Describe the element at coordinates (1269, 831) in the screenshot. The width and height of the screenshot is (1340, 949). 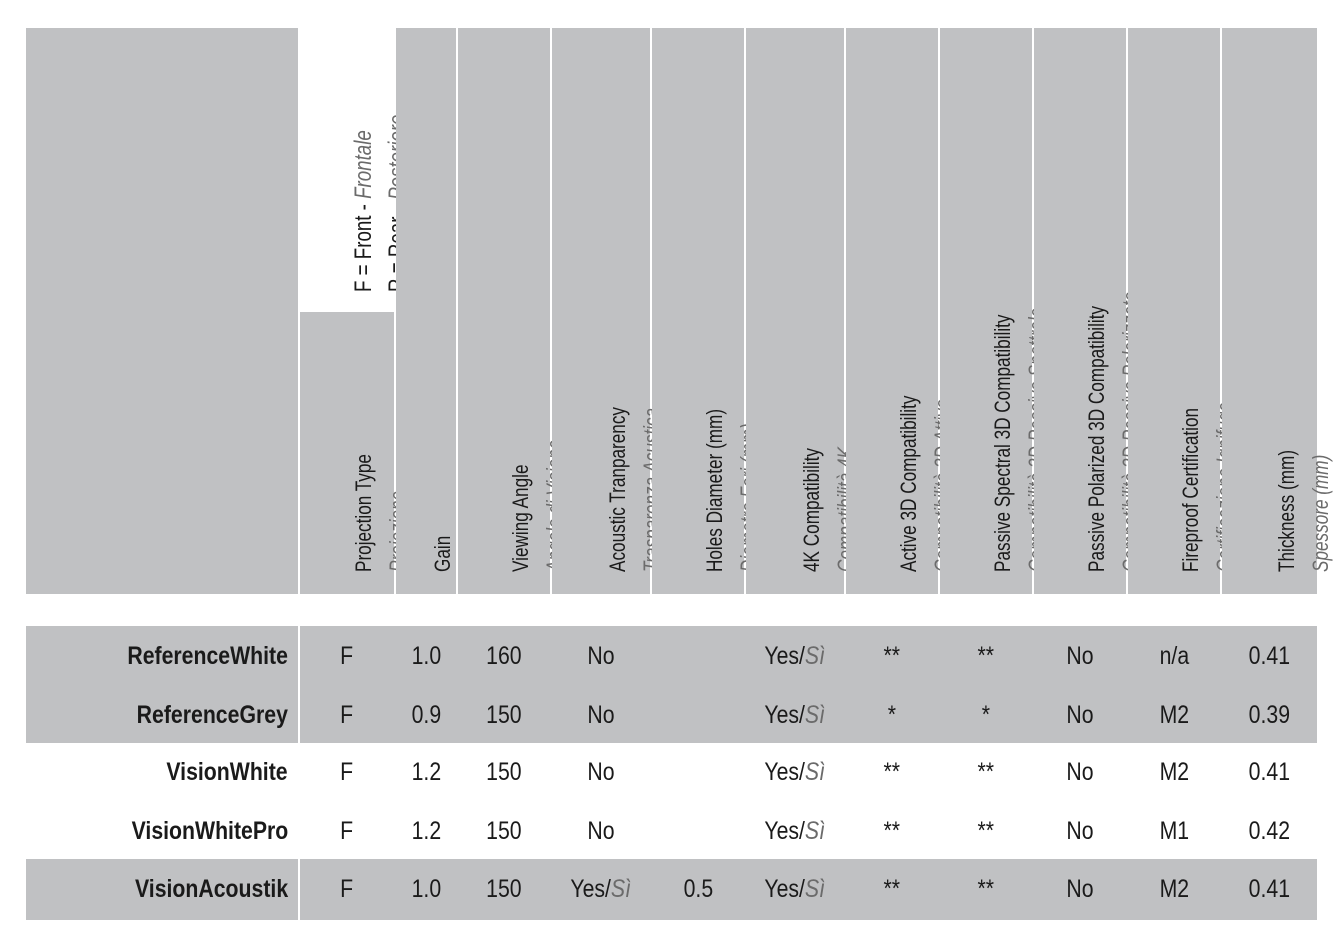
I see `cell-thick: 0.42` at that location.